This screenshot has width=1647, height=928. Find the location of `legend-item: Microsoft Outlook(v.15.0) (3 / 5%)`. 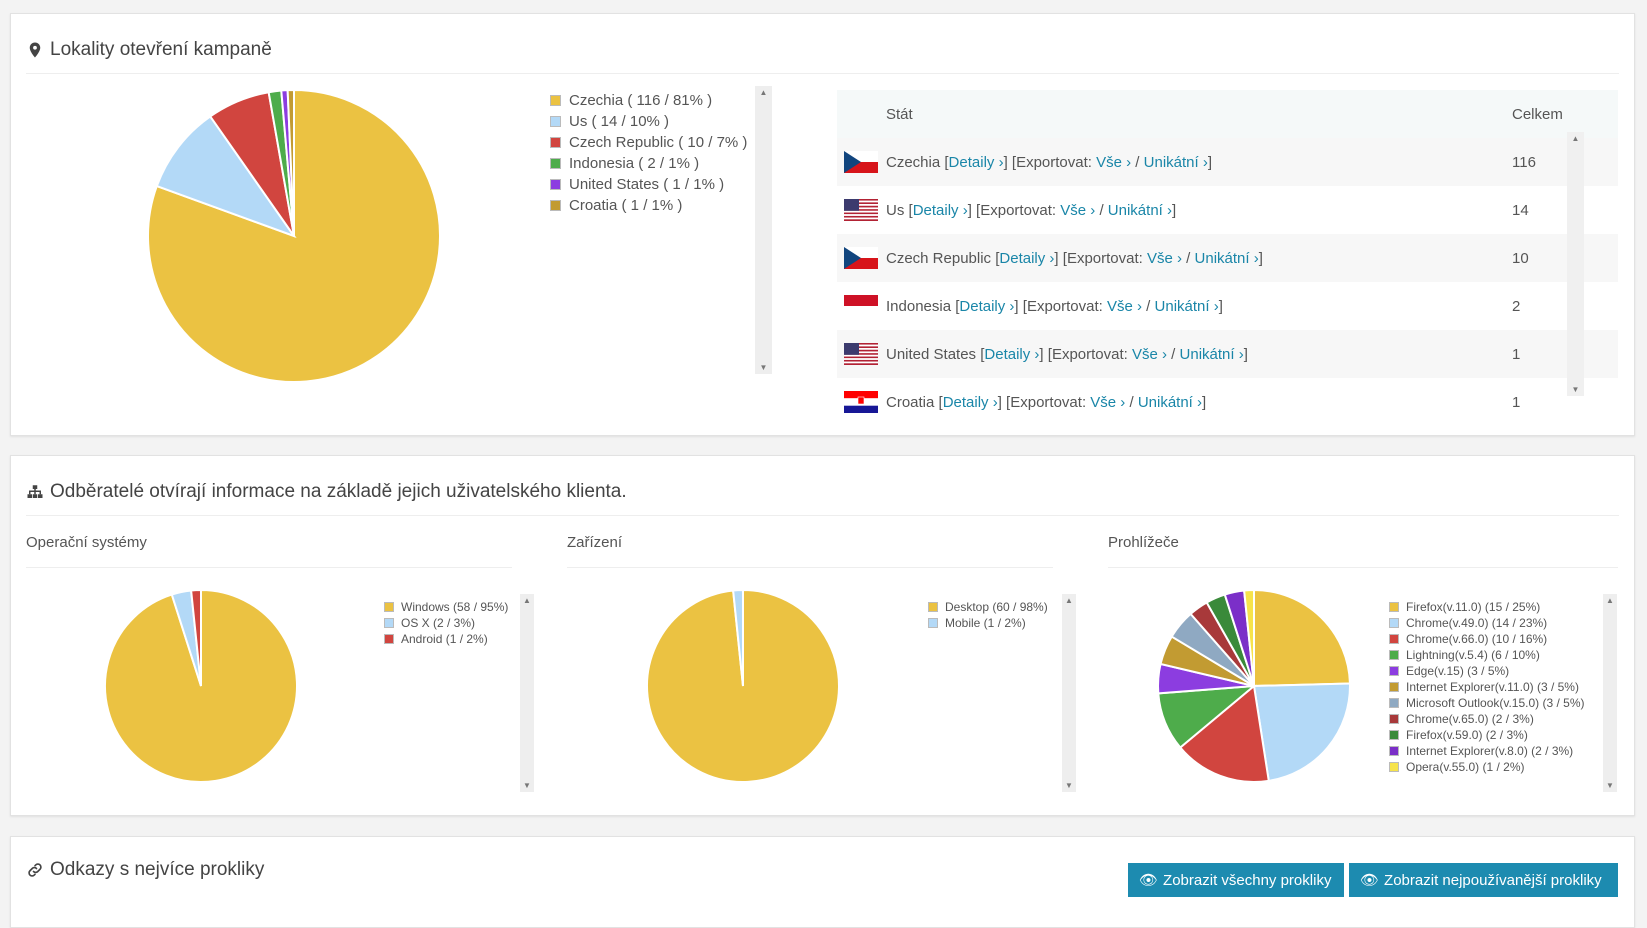

legend-item: Microsoft Outlook(v.15.0) (3 / 5%) is located at coordinates (1487, 703).